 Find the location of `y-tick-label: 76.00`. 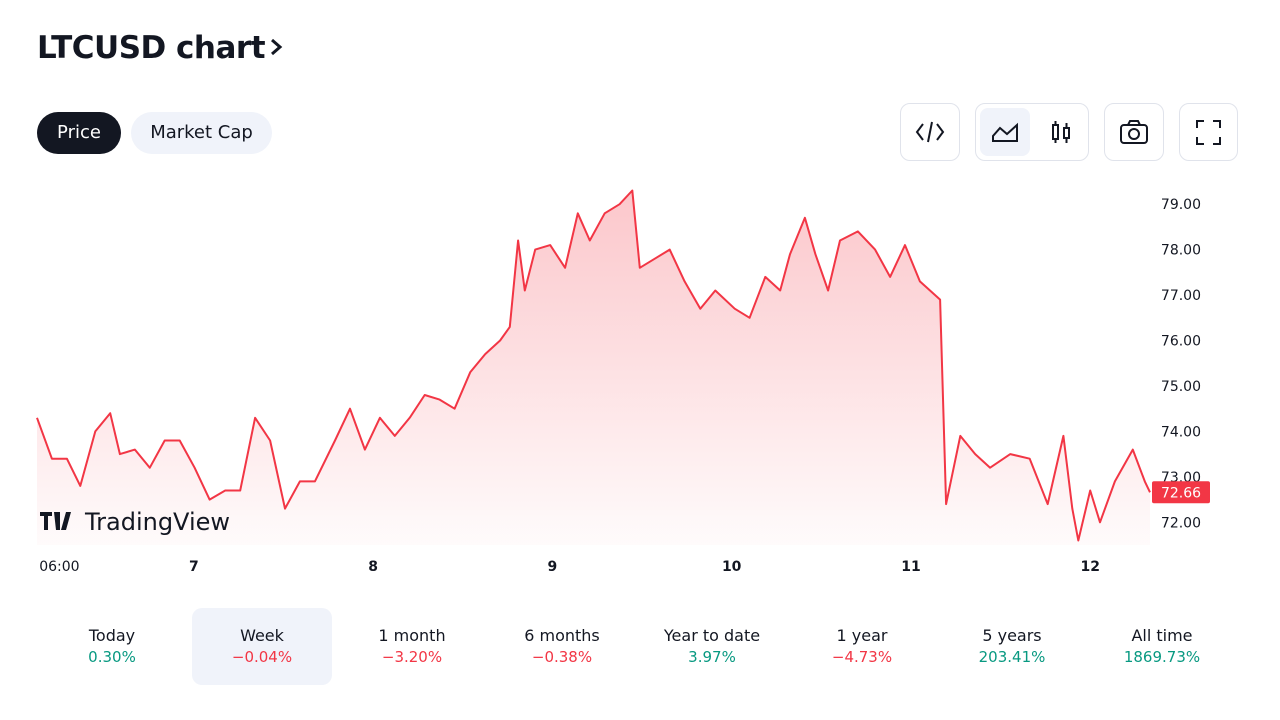

y-tick-label: 76.00 is located at coordinates (1181, 342).